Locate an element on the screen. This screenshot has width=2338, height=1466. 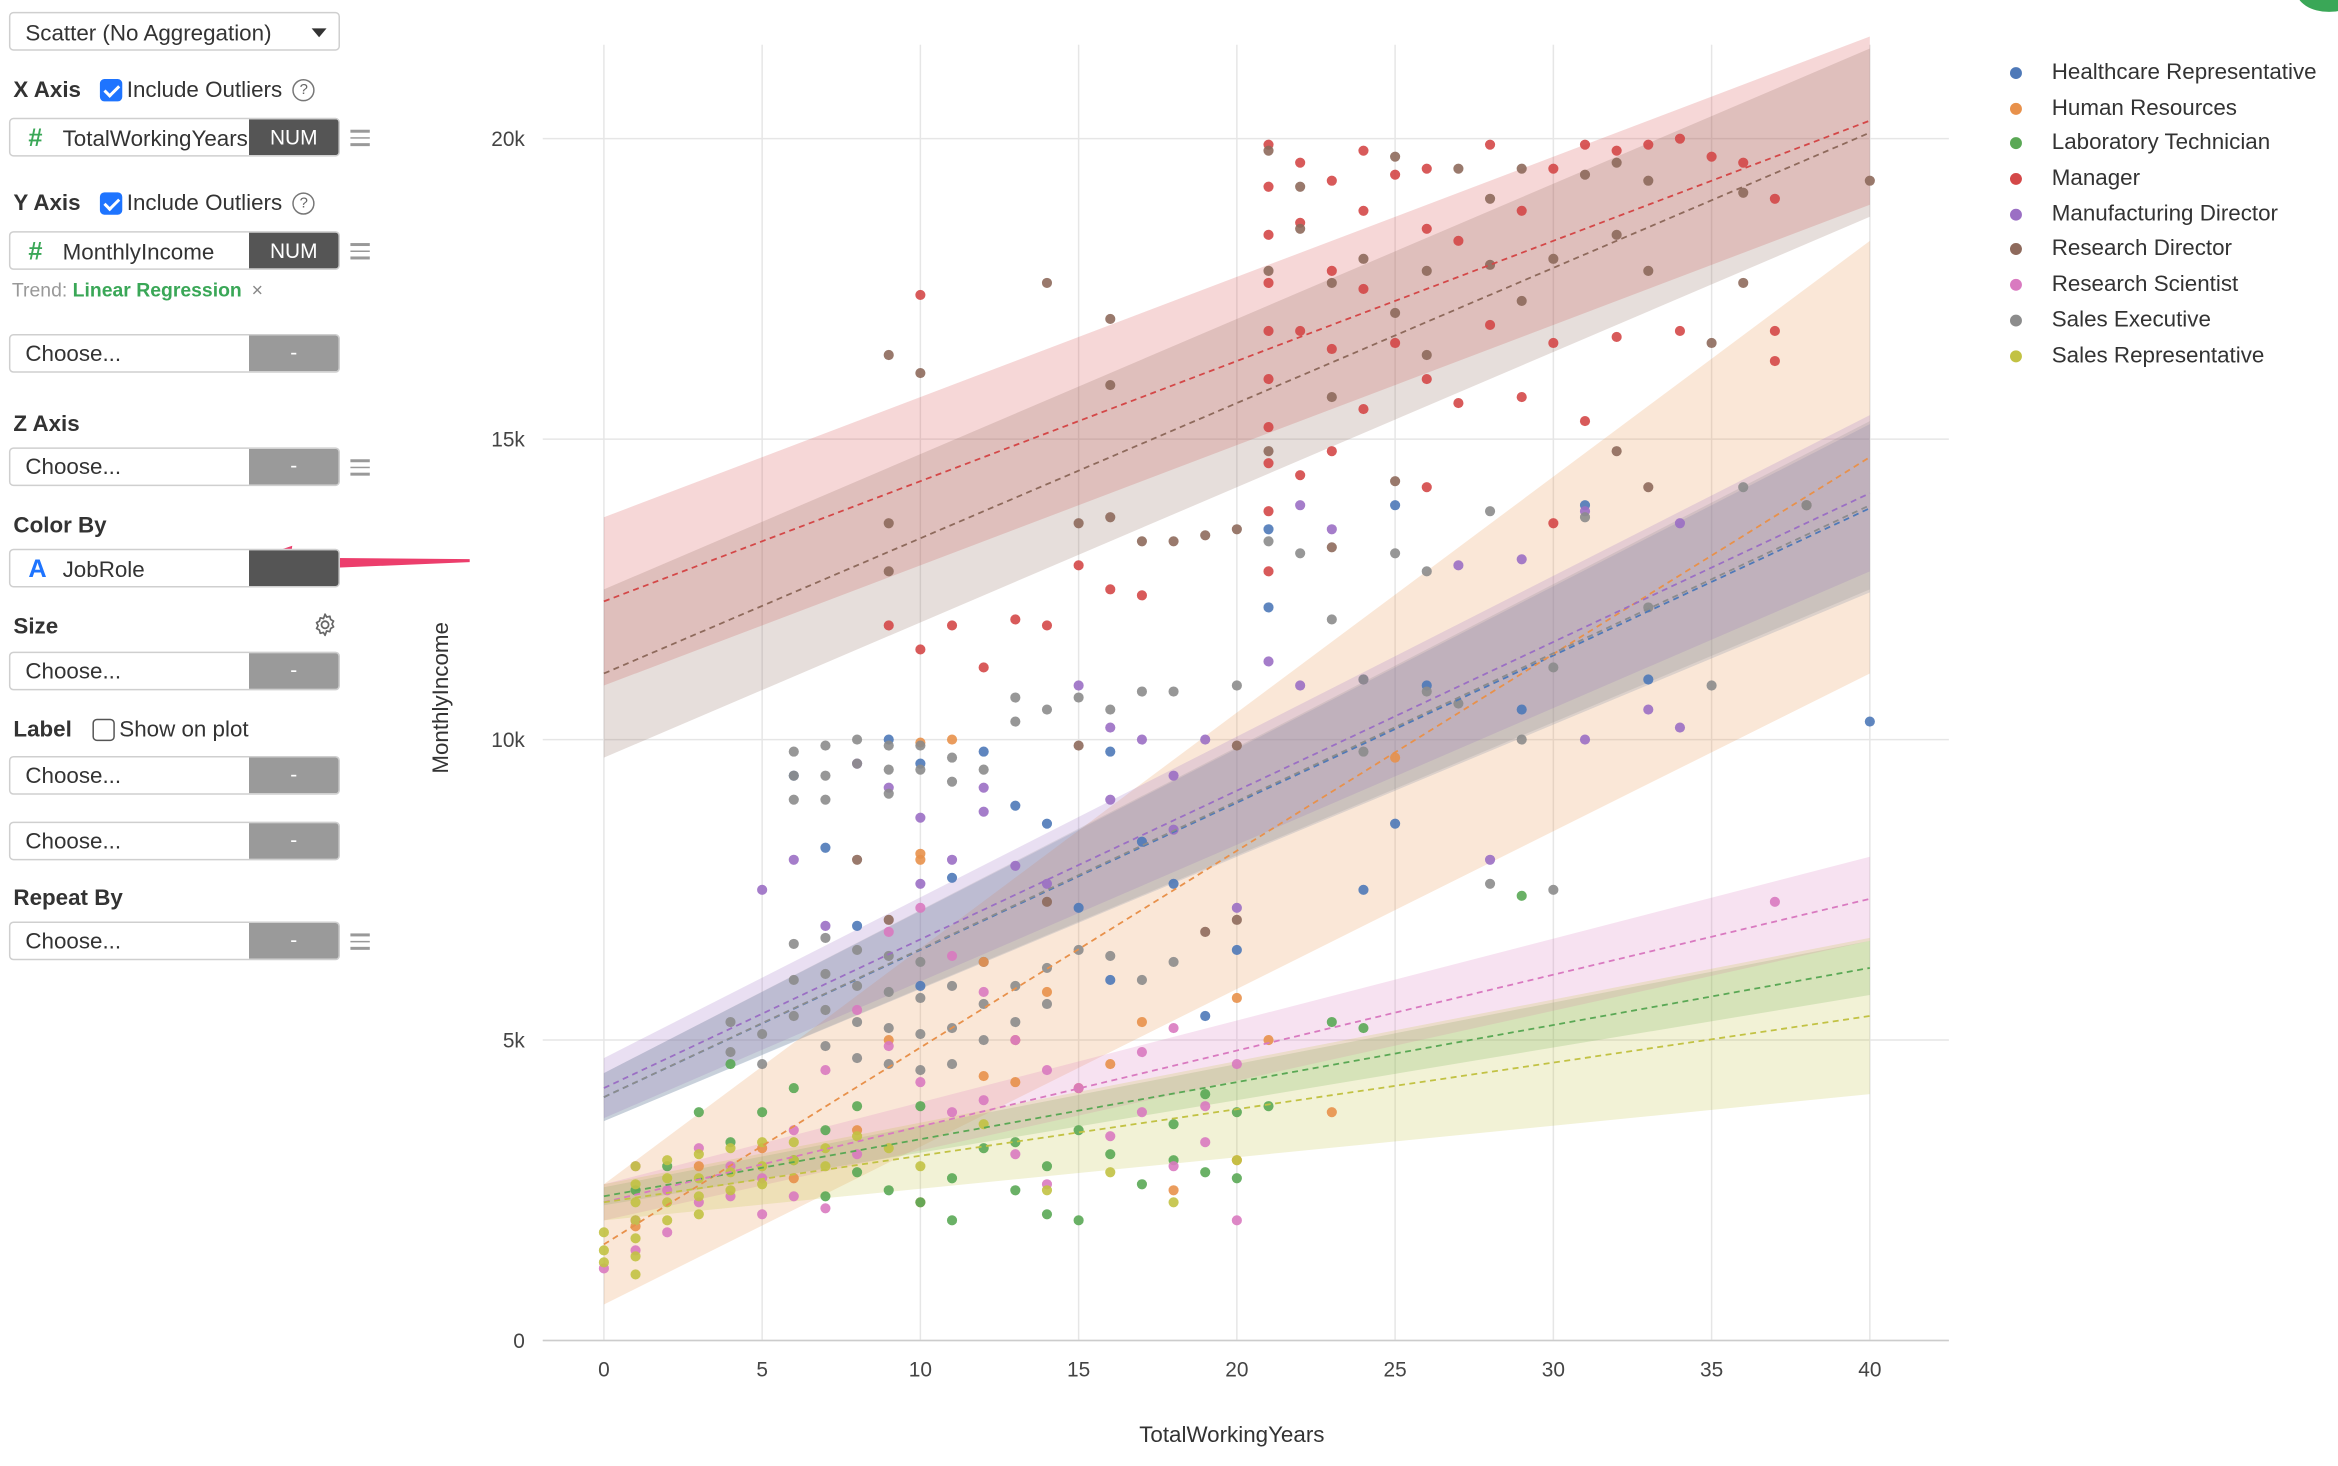
y-axis-field: # MonthlyIncome NUM is located at coordinates (174, 250).